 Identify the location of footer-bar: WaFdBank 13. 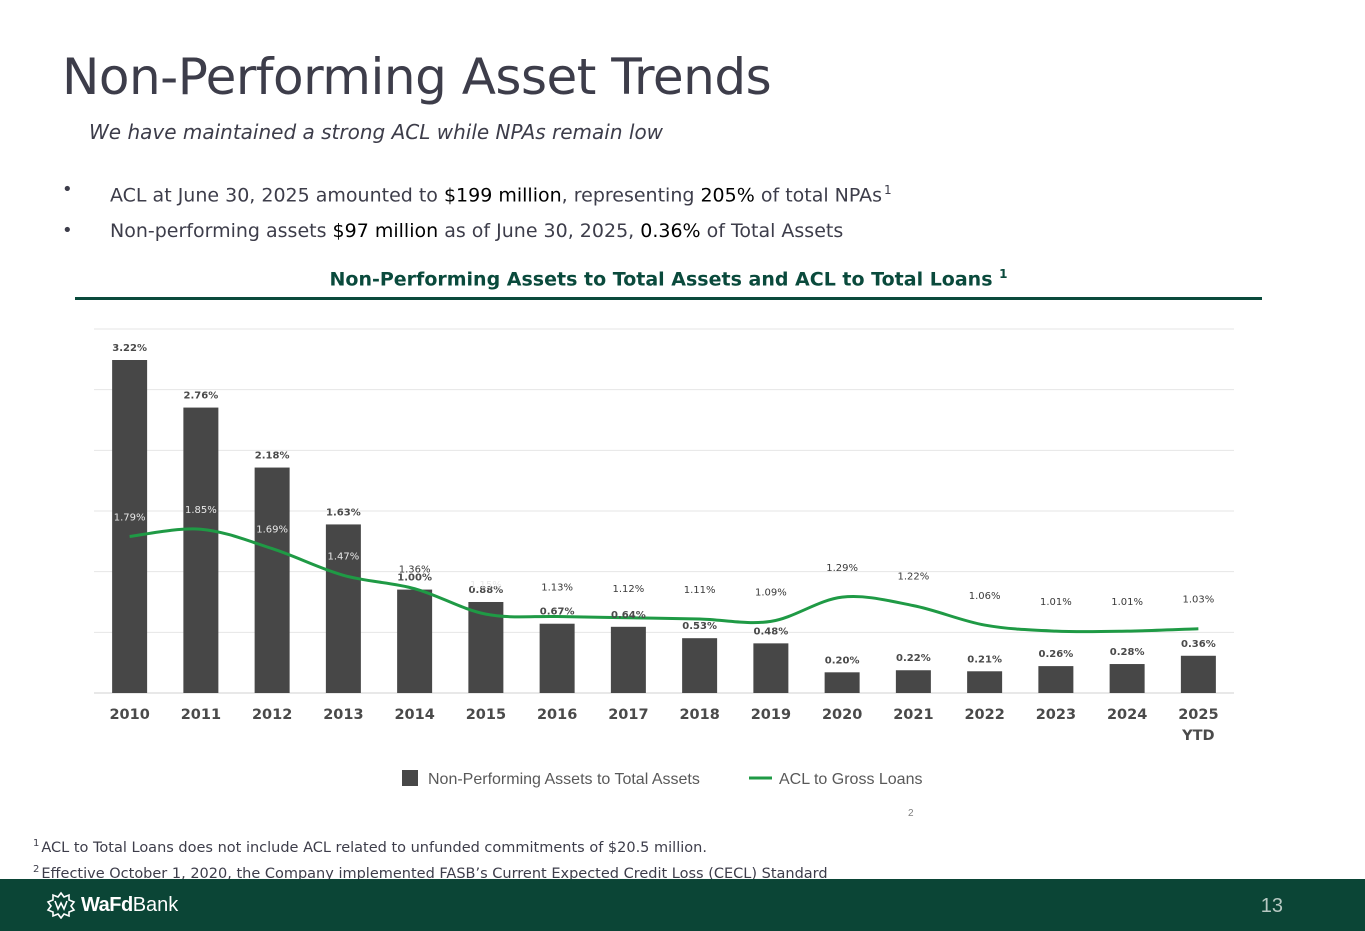
(682, 905).